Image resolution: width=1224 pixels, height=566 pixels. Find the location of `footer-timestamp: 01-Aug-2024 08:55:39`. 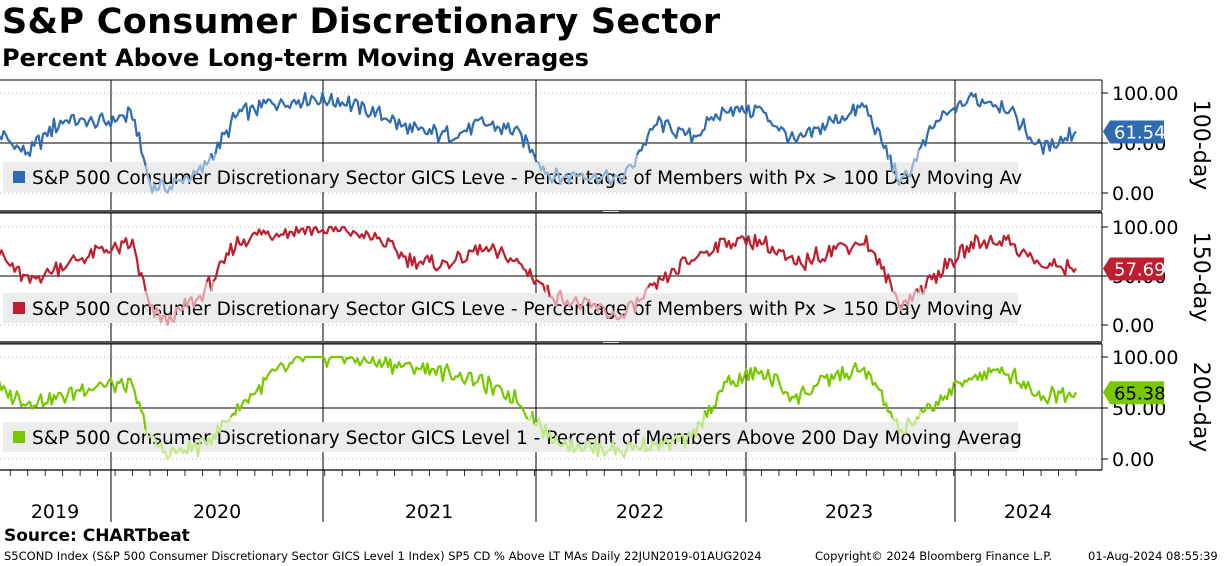

footer-timestamp: 01-Aug-2024 08:55:39 is located at coordinates (1153, 556).